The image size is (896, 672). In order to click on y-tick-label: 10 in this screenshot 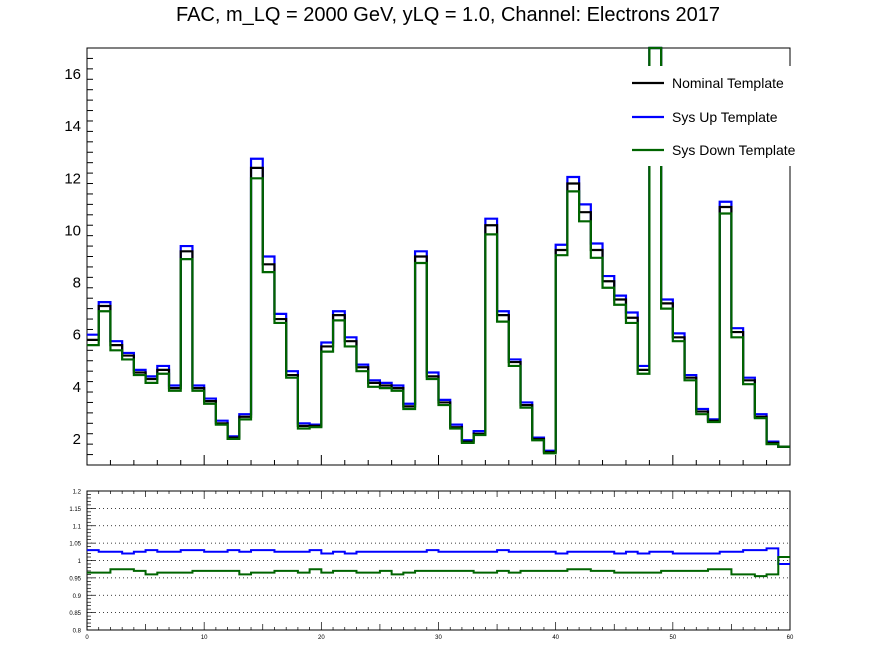, I will do `click(72, 230)`.